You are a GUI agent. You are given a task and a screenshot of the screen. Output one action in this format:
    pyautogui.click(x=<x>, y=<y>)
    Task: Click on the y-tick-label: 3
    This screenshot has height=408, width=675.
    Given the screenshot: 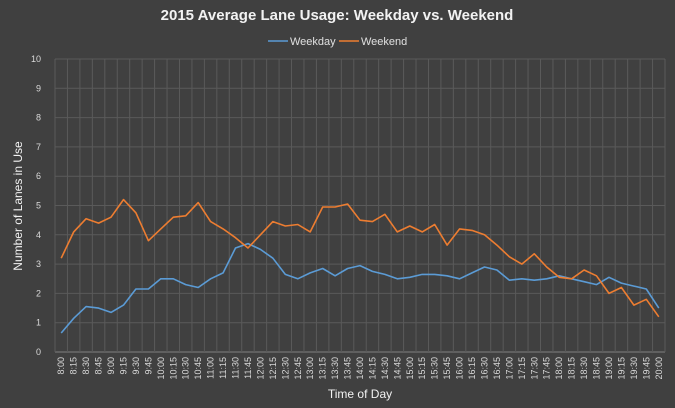 What is the action you would take?
    pyautogui.click(x=38, y=264)
    